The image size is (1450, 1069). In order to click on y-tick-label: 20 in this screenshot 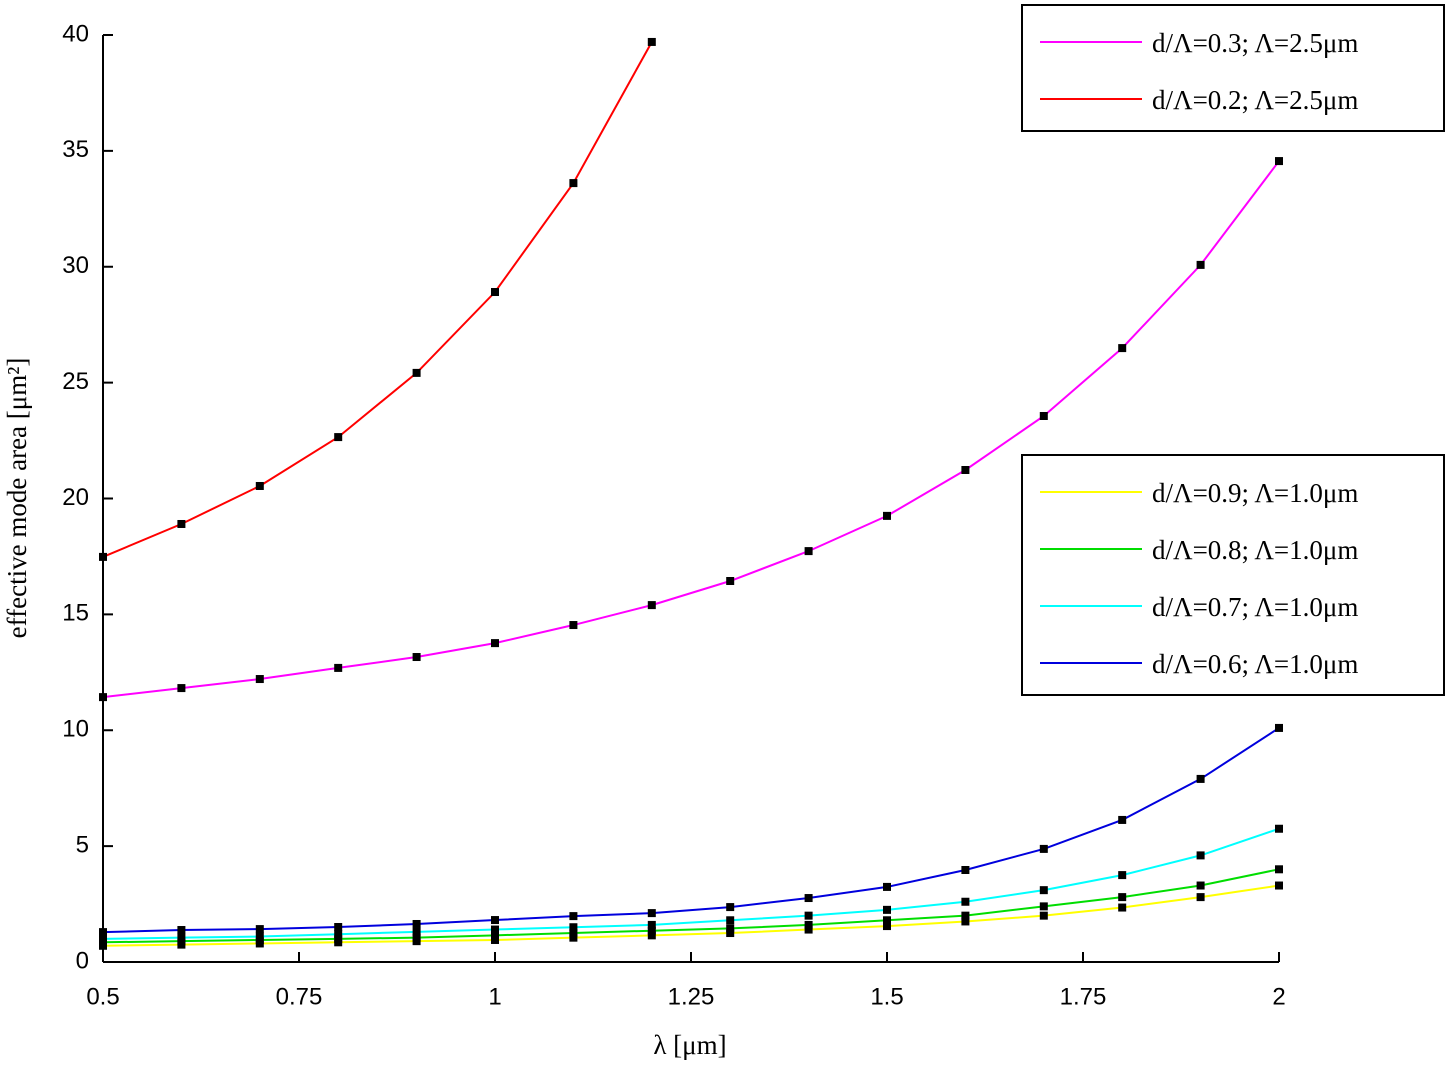, I will do `click(75, 497)`.